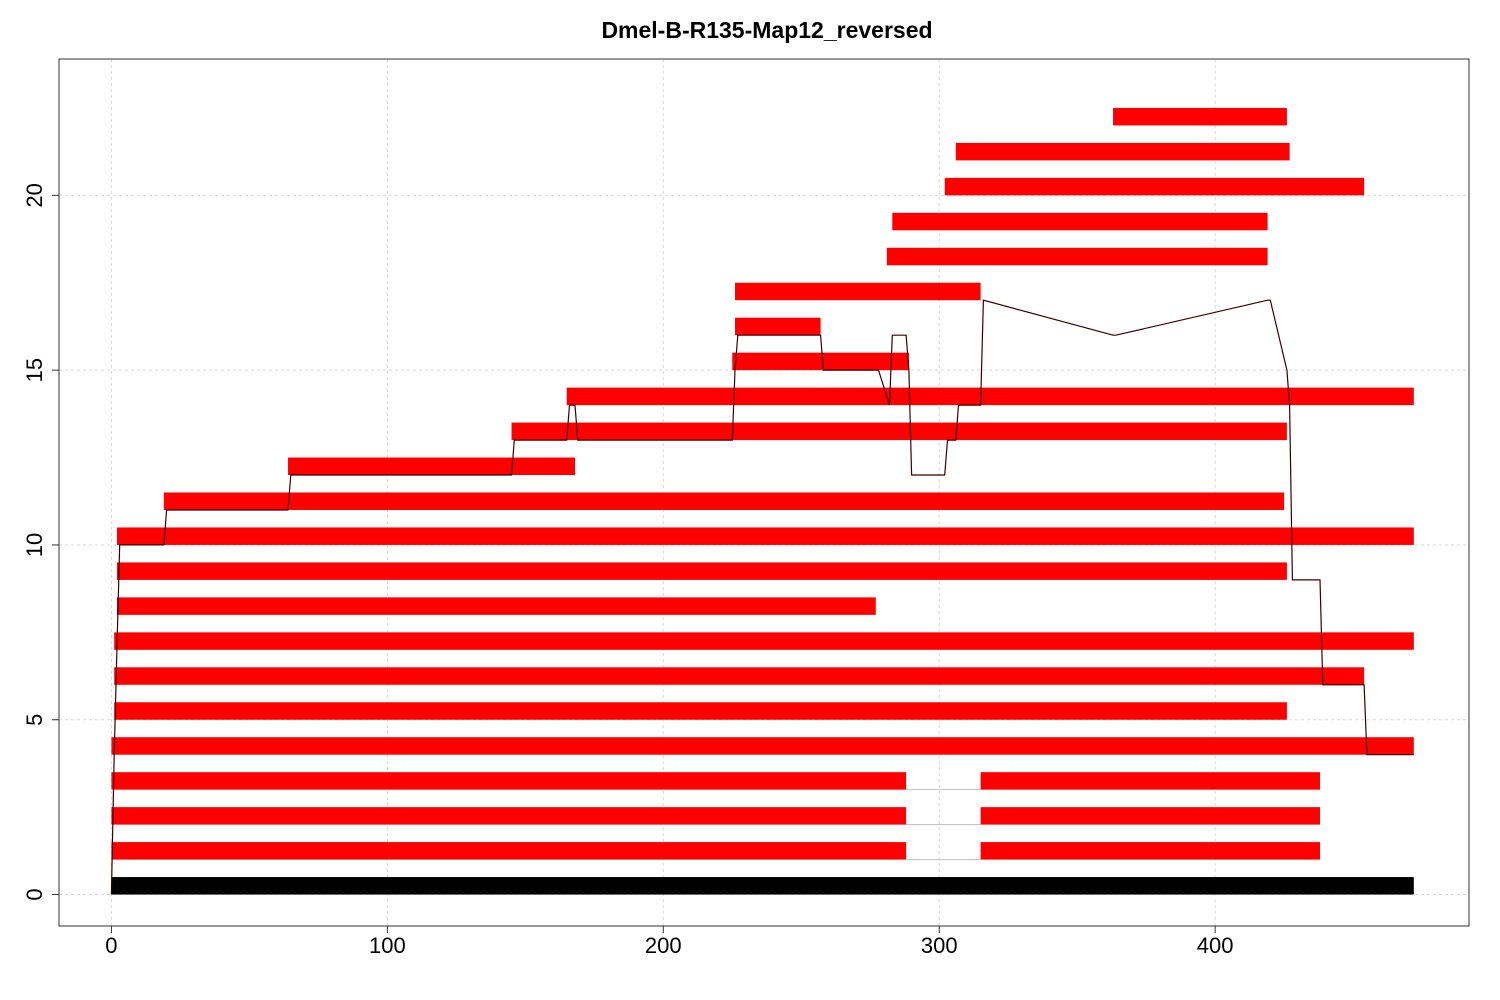 Image resolution: width=1500 pixels, height=1000 pixels. Describe the element at coordinates (34, 894) in the screenshot. I see `y-tick-label: 0` at that location.